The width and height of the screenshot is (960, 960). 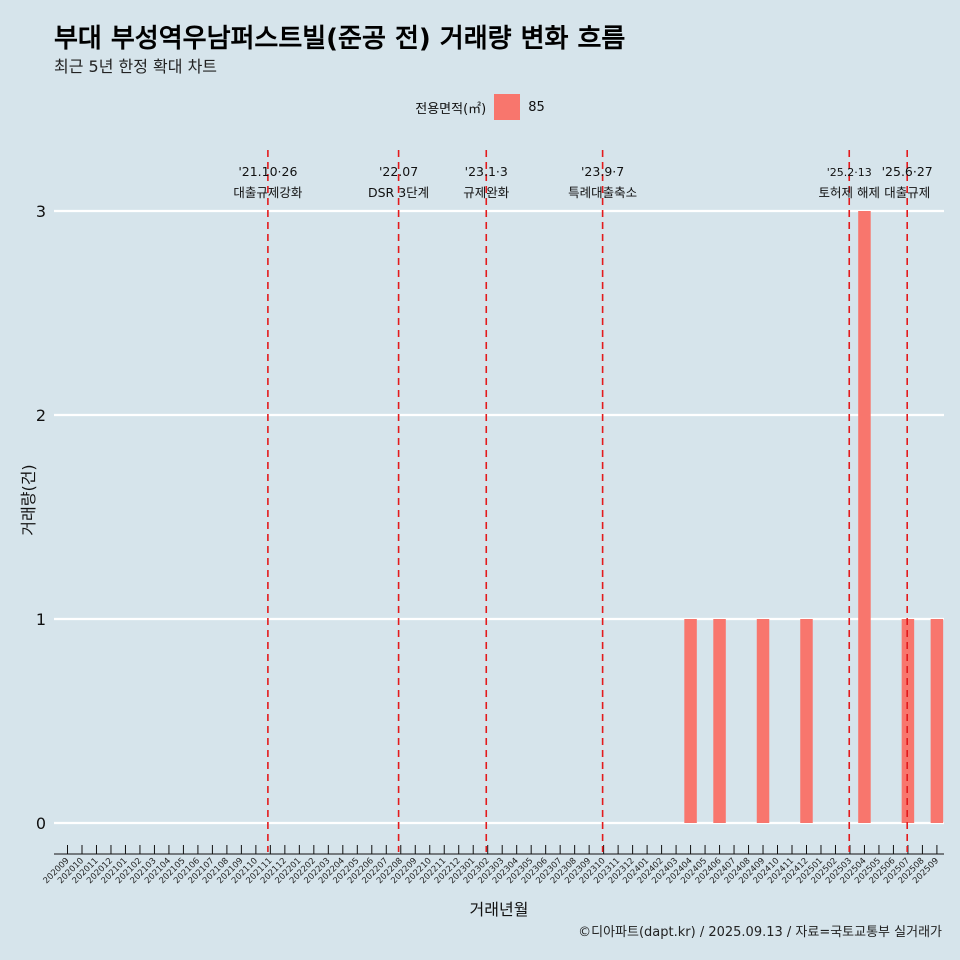 What do you see at coordinates (848, 192) in the screenshot?
I see `annotation-label: 토허제 해제` at bounding box center [848, 192].